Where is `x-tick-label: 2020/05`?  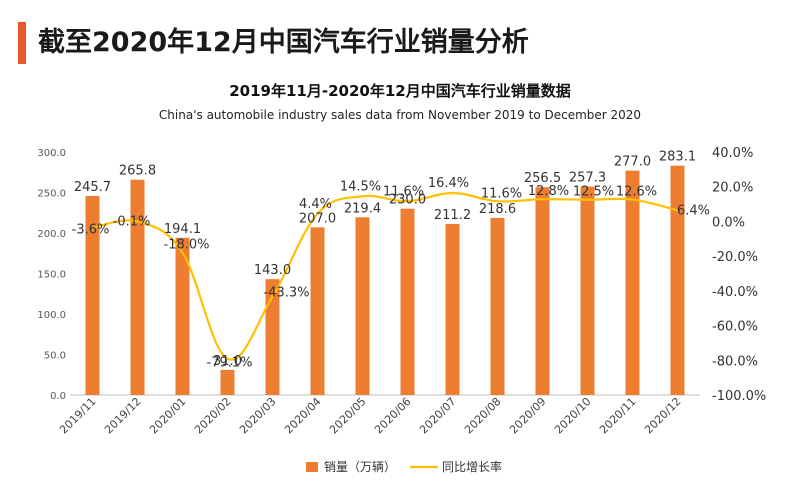
x-tick-label: 2020/05 is located at coordinates (348, 416).